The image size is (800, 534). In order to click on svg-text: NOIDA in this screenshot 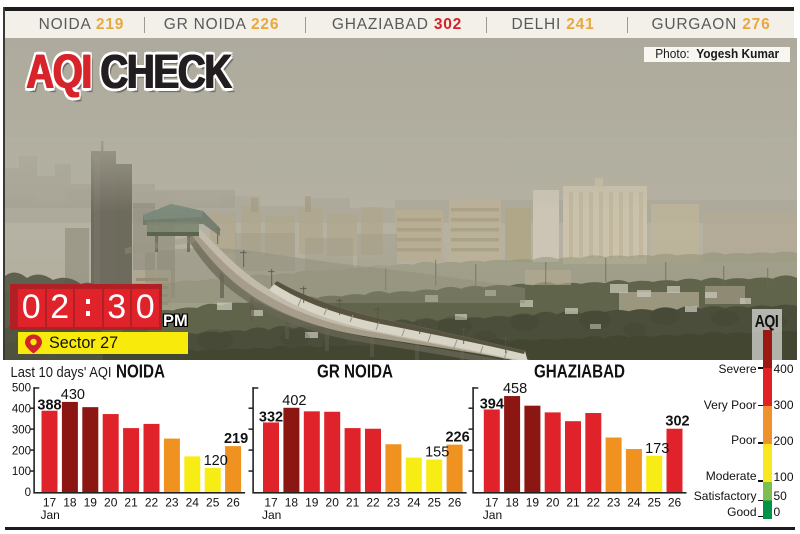, I will do `click(140, 372)`.